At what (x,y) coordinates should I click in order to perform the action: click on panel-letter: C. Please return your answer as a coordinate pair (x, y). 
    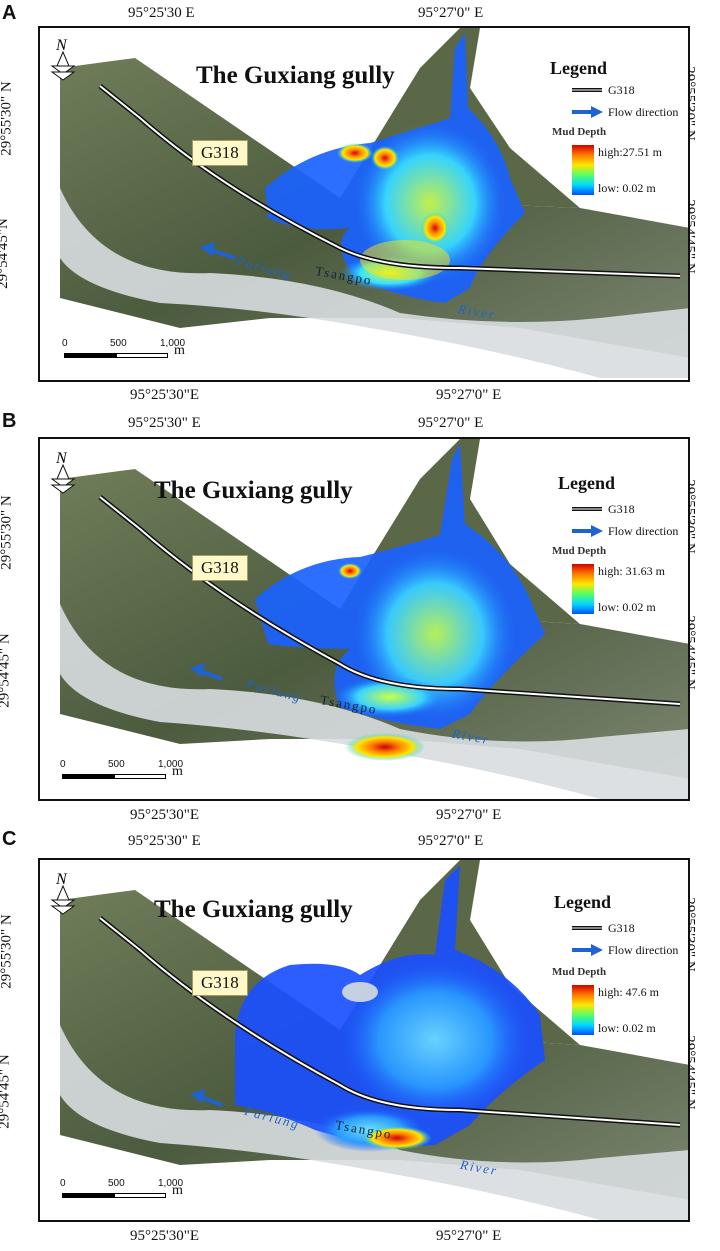
    Looking at the image, I should click on (9, 839).